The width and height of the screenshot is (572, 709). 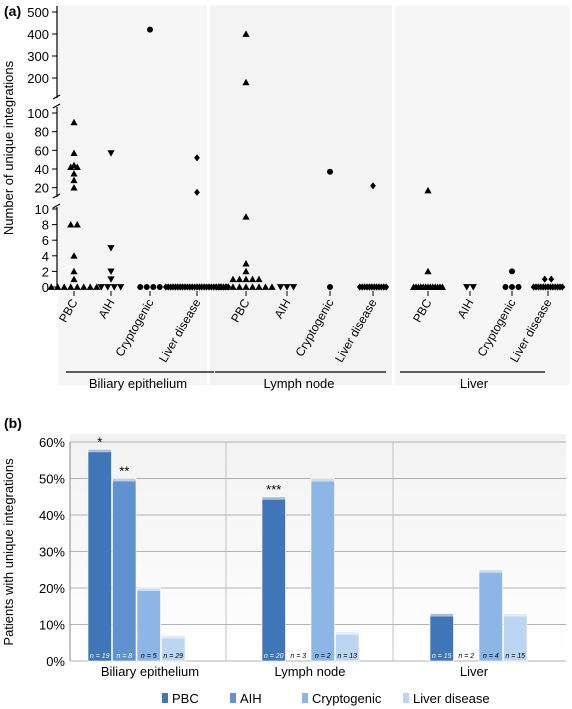 What do you see at coordinates (298, 383) in the screenshot?
I see `group-label: Lymph node` at bounding box center [298, 383].